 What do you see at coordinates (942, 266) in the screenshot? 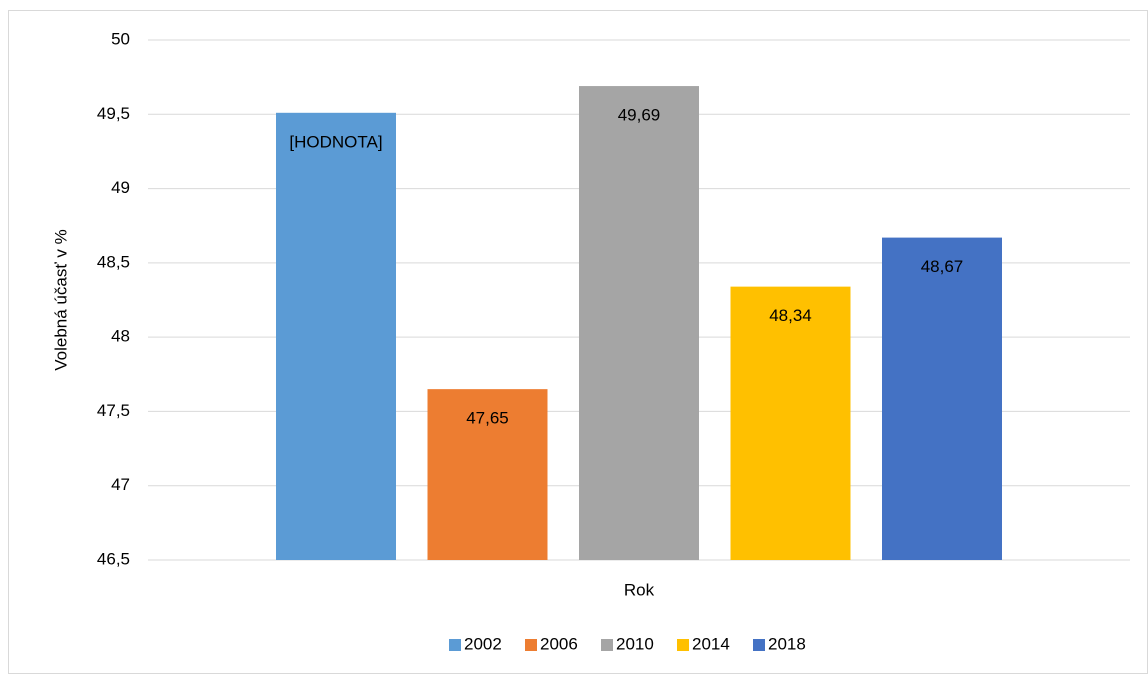
I see `data-label: 48,67` at bounding box center [942, 266].